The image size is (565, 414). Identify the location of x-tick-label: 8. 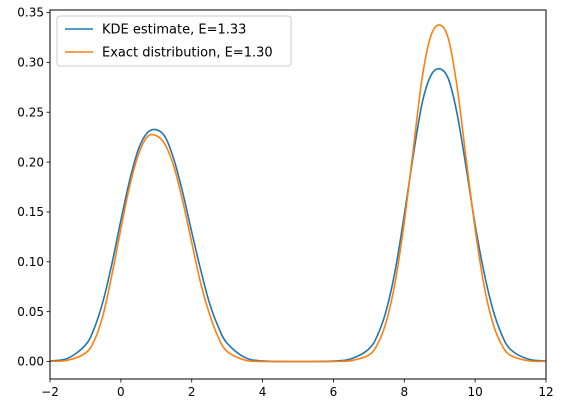
(404, 392).